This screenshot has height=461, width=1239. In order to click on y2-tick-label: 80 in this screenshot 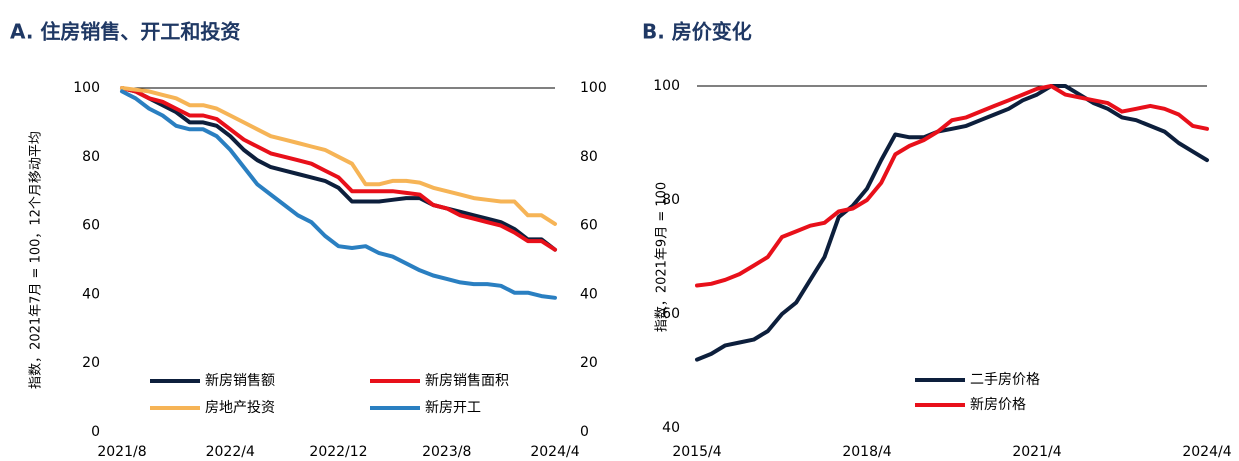, I will do `click(589, 157)`.